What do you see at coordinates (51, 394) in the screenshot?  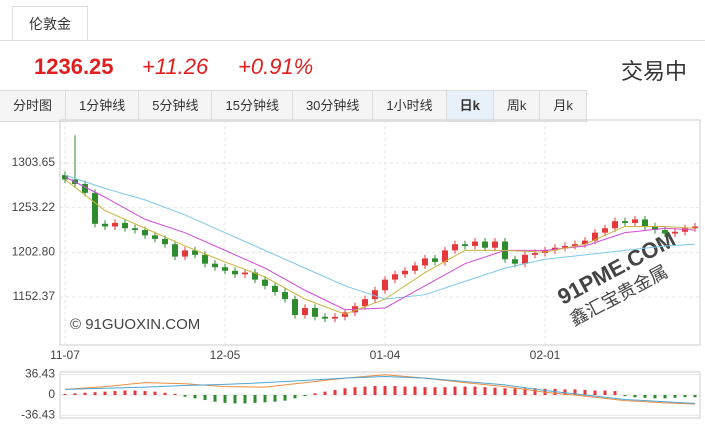 I see `y-tick-label: 0` at bounding box center [51, 394].